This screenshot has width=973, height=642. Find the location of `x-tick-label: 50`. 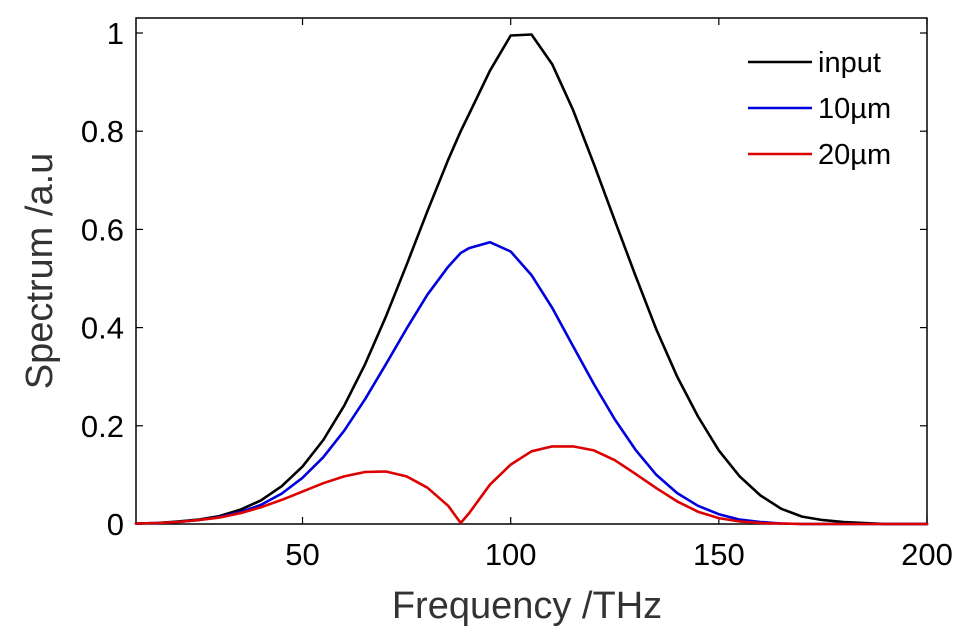

x-tick-label: 50 is located at coordinates (302, 554).